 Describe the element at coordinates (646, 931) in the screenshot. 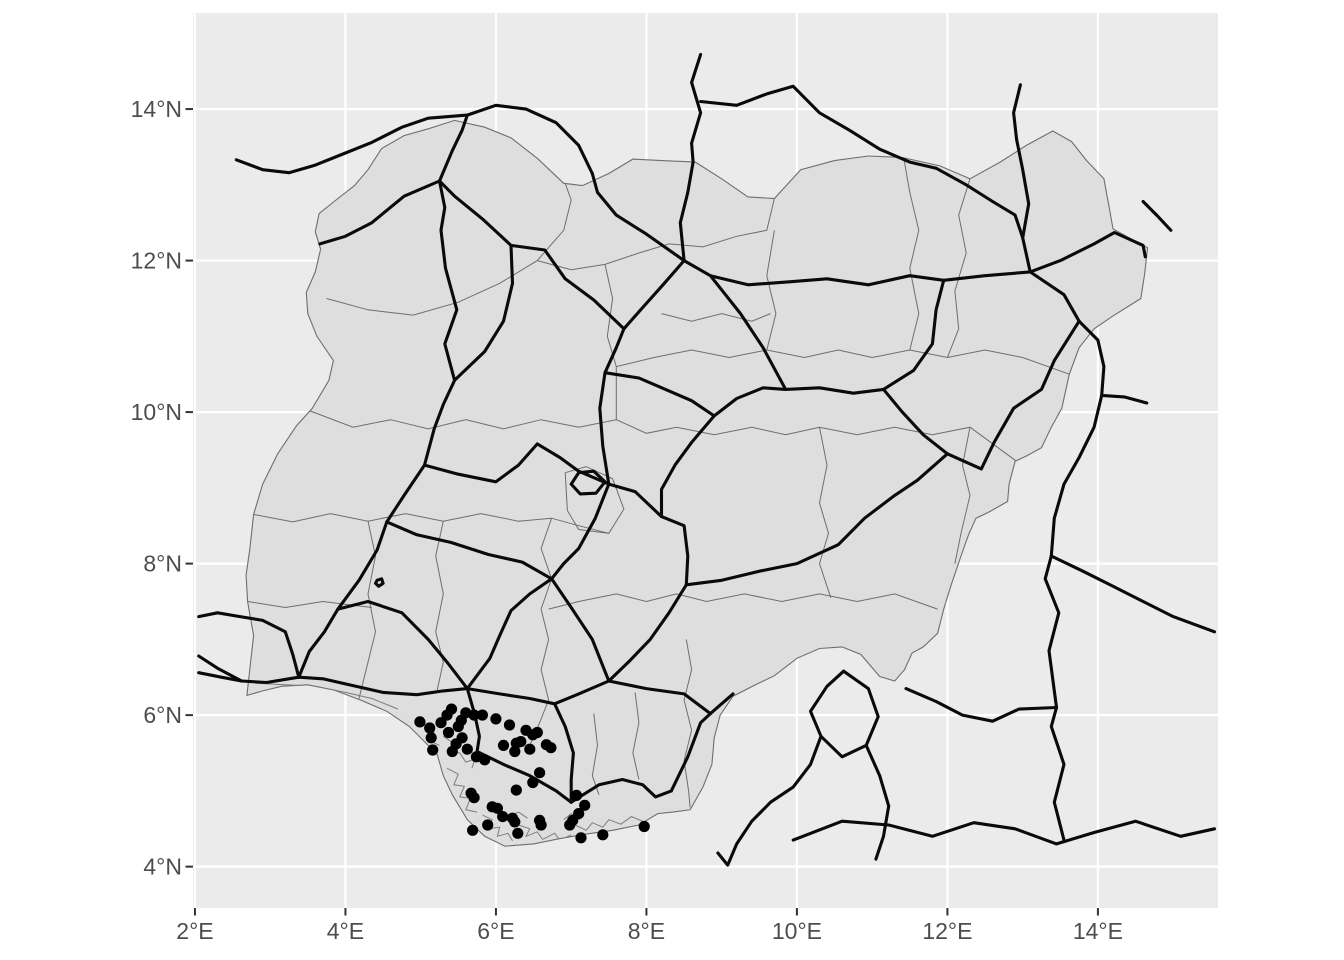

I see `x-tick-label: 8°E` at that location.